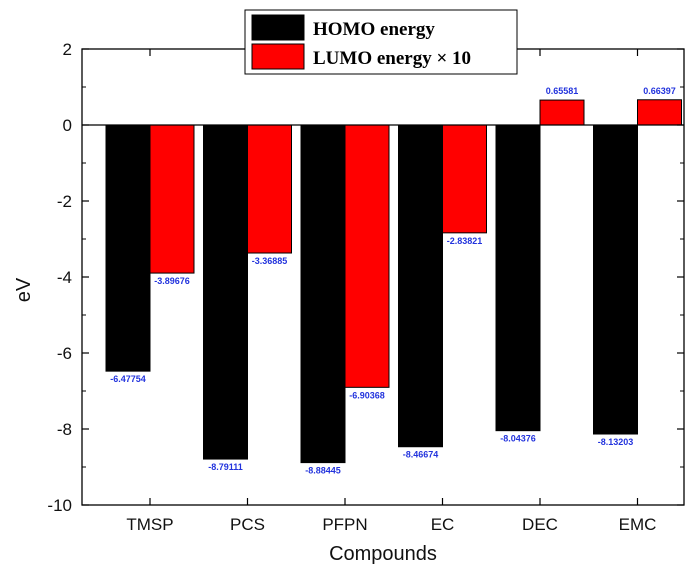 The width and height of the screenshot is (700, 582). What do you see at coordinates (64, 201) in the screenshot?
I see `y-tick-label: -2` at bounding box center [64, 201].